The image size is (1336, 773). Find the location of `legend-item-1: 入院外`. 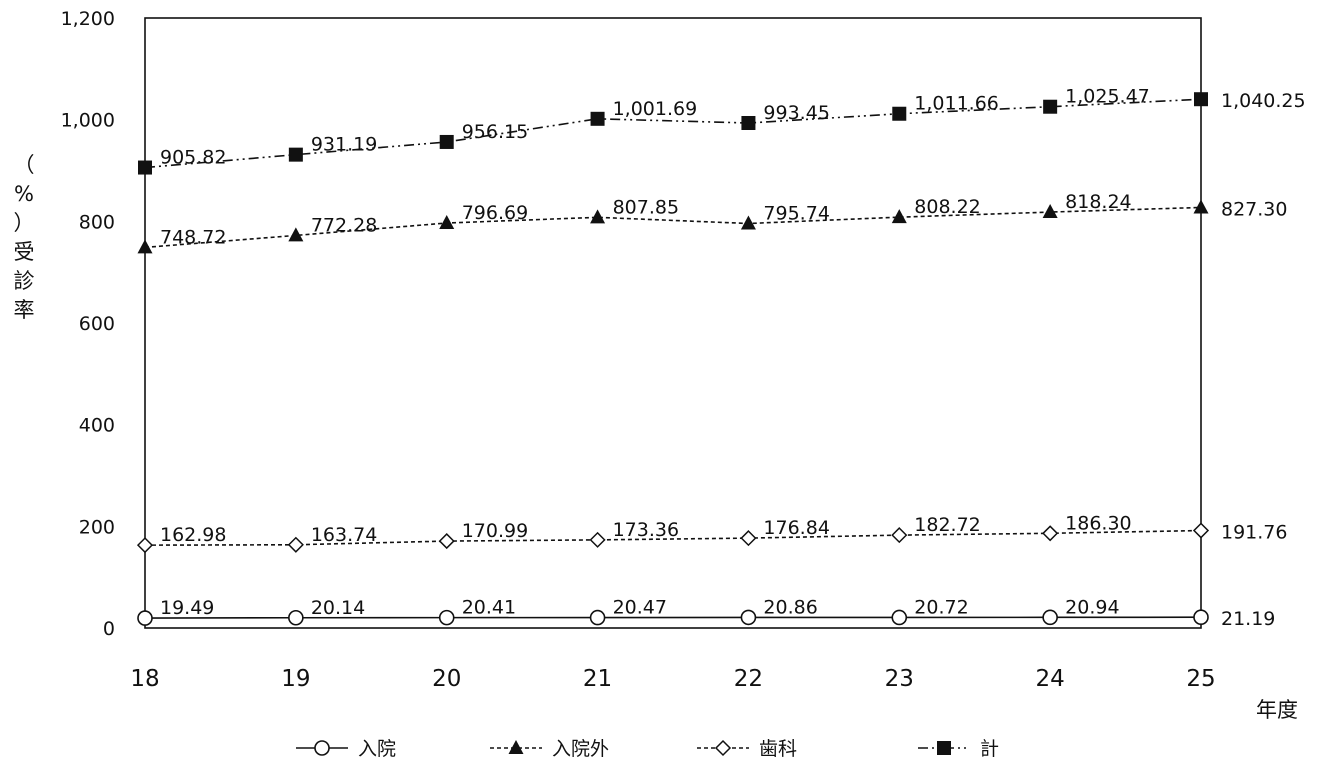

legend-item-1: 入院外 is located at coordinates (549, 749).